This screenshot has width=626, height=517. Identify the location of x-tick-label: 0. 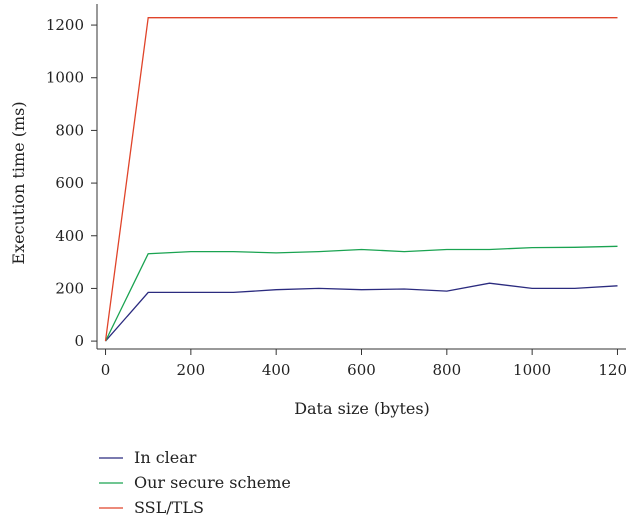
(106, 370).